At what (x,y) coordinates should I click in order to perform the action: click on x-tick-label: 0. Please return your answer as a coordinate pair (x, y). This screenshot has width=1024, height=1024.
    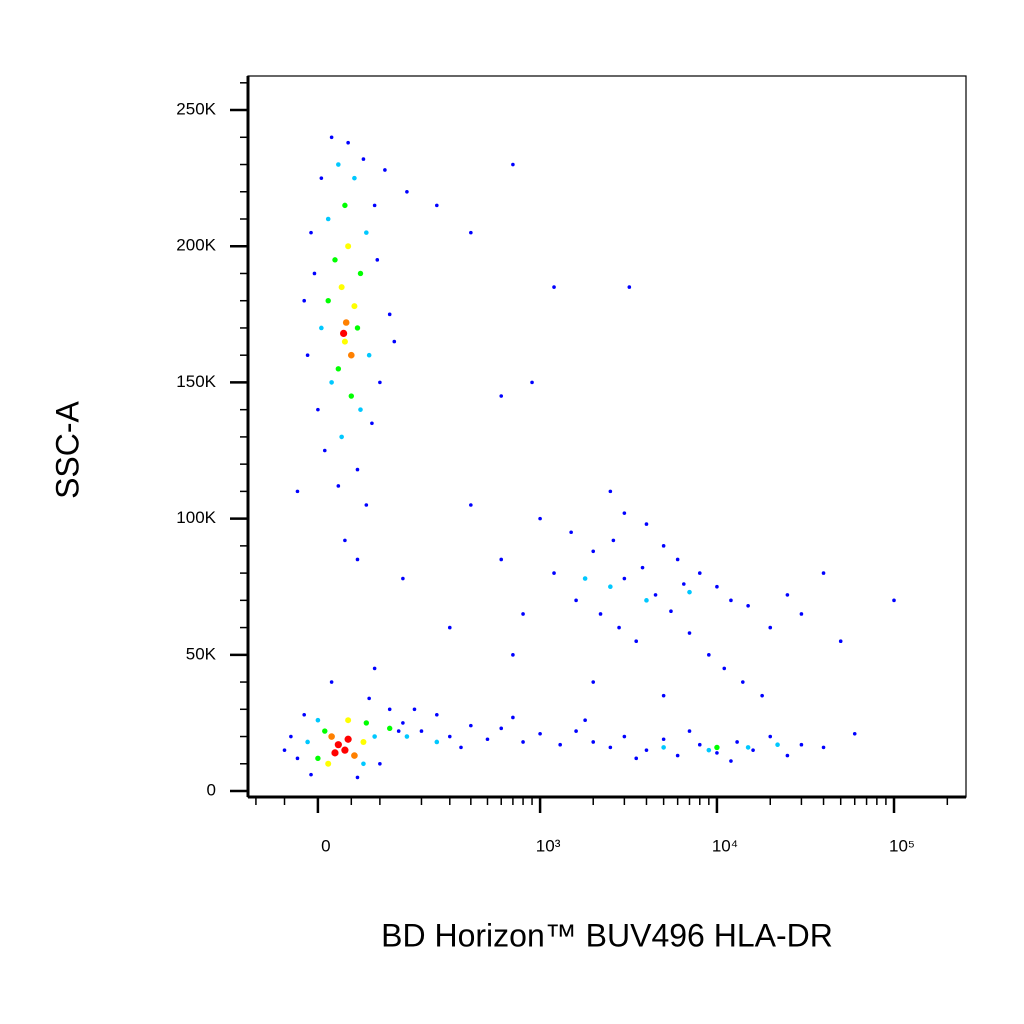
    Looking at the image, I should click on (325, 845).